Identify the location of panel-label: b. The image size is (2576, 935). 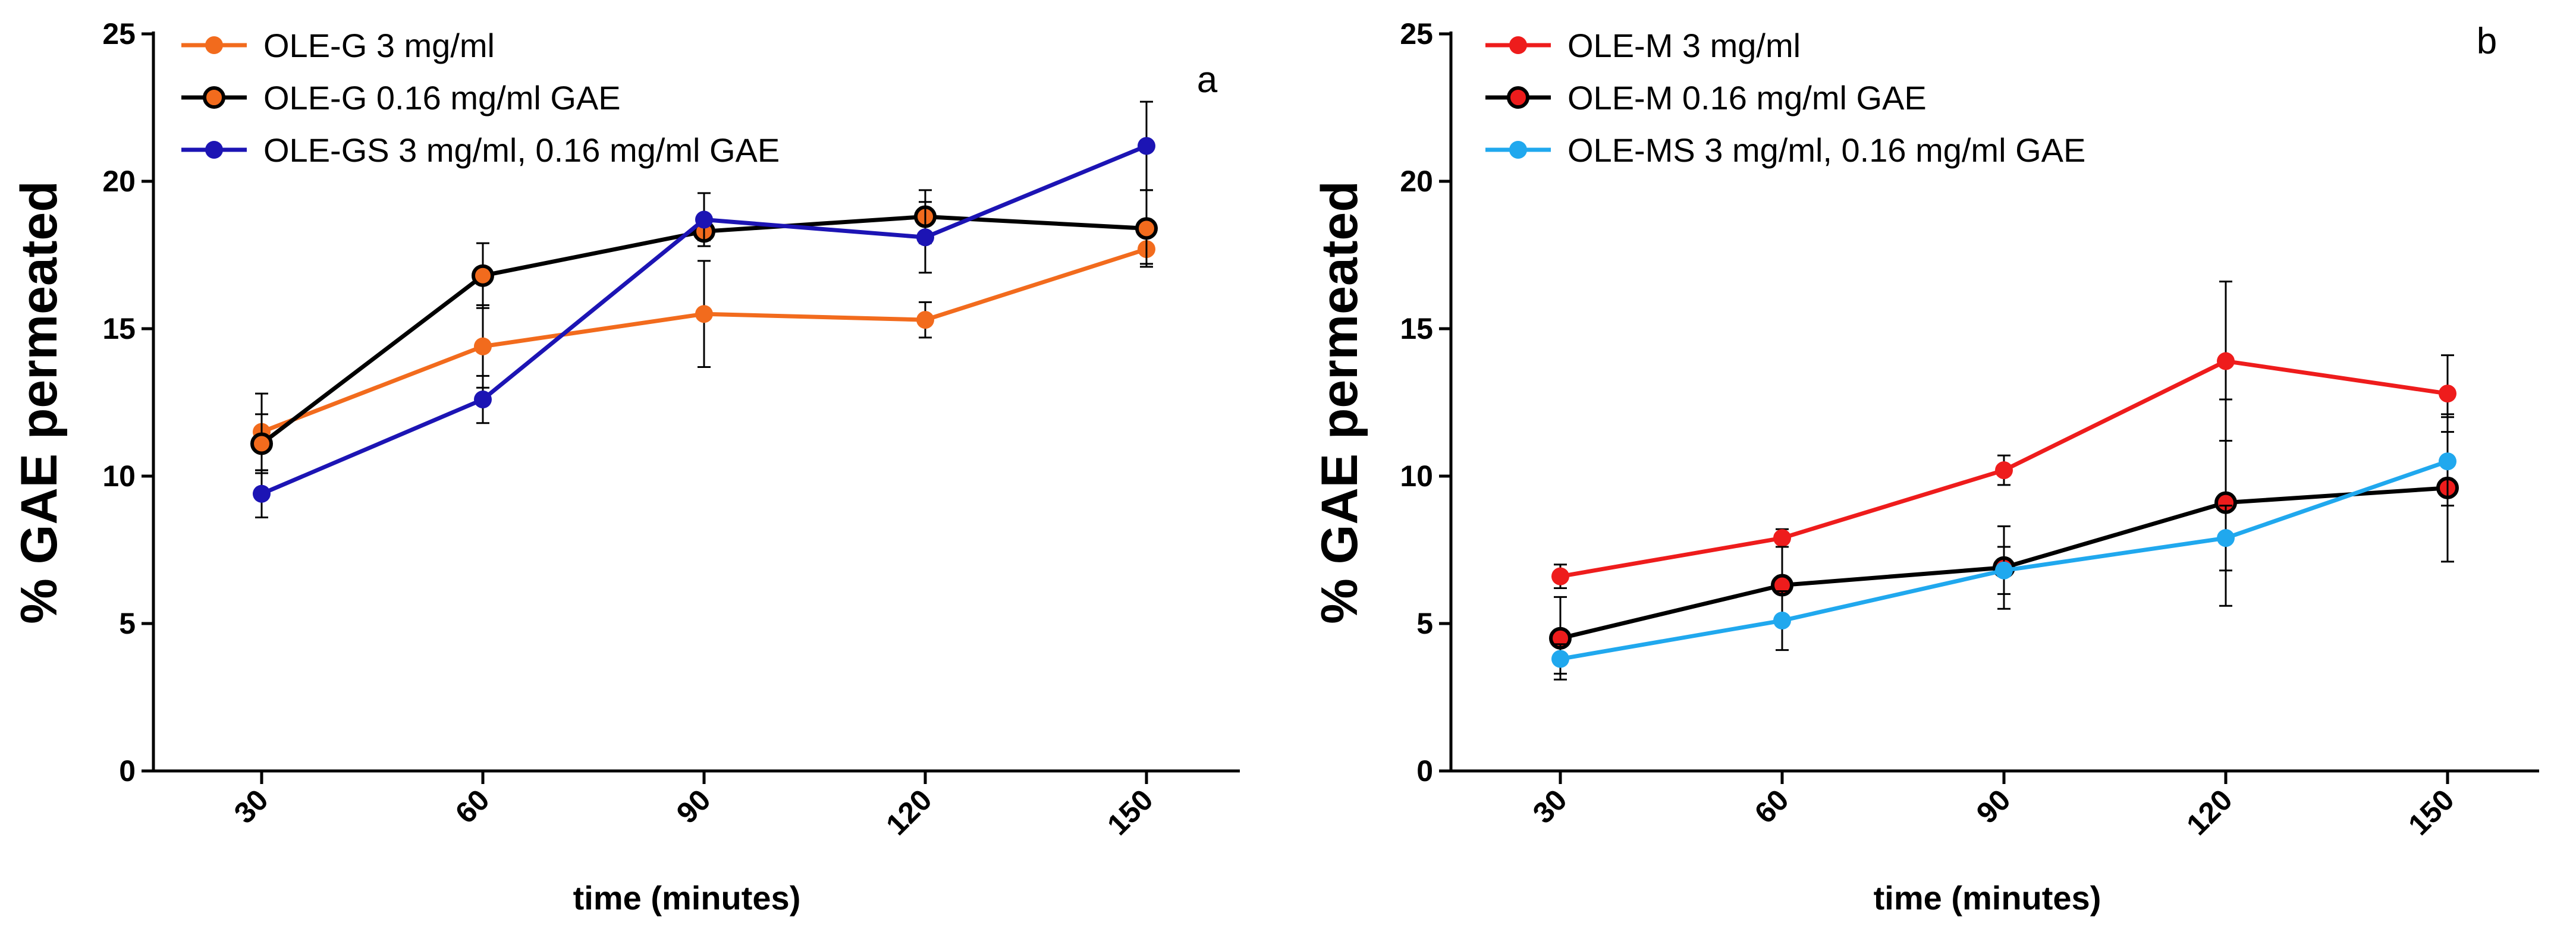
(2487, 41).